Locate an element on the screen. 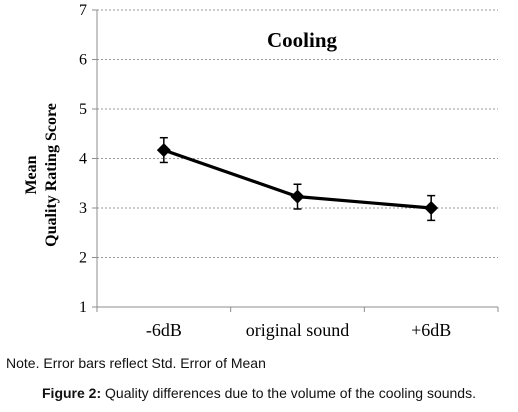  y-tick-label: 5 is located at coordinates (83, 109).